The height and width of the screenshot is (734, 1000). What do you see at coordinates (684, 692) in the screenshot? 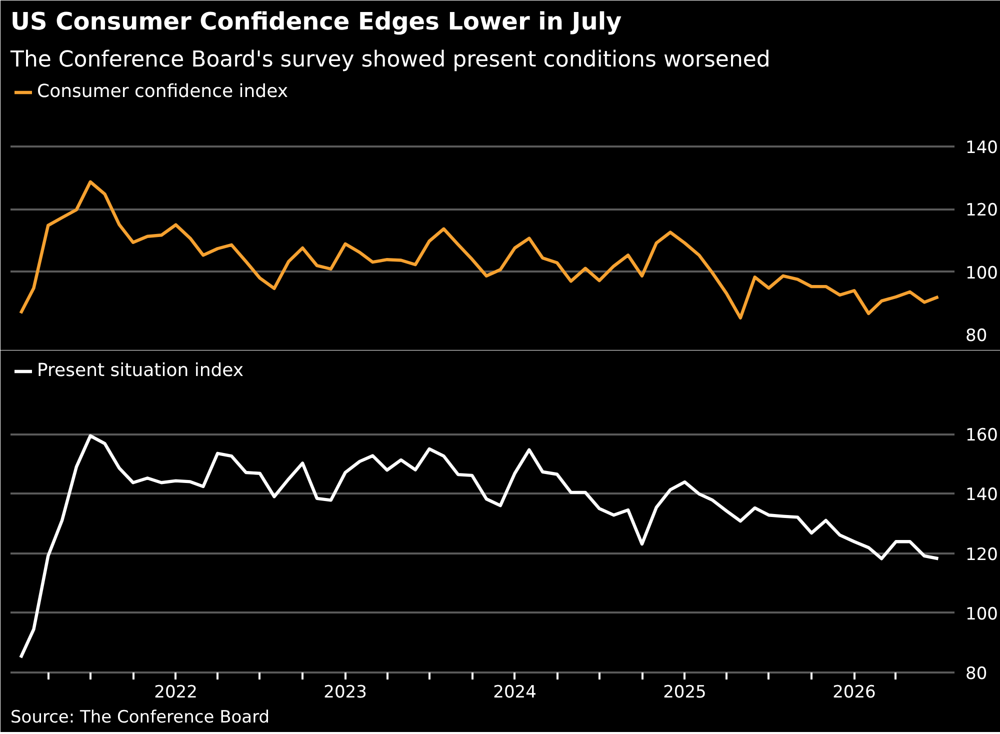
I see `x-tick-label: 2025` at bounding box center [684, 692].